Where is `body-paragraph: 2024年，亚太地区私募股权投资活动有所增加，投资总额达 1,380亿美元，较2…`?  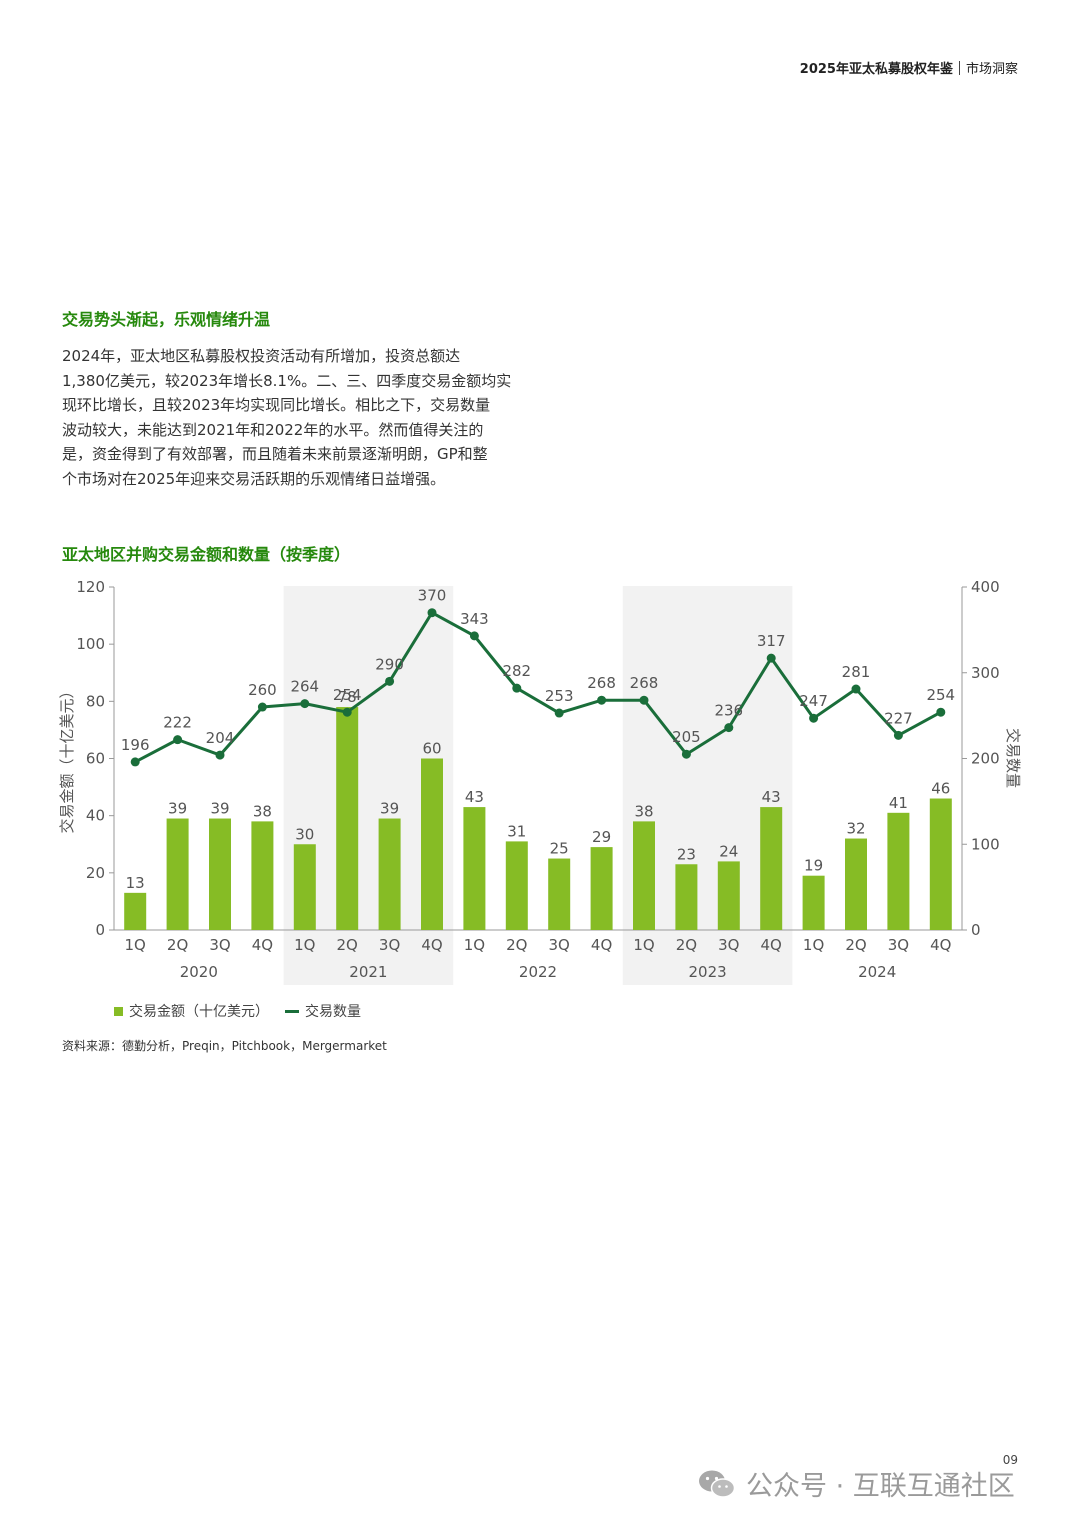 body-paragraph: 2024年，亚太地区私募股权投资活动有所增加，投资总额达 1,380亿美元，较2… is located at coordinates (297, 417).